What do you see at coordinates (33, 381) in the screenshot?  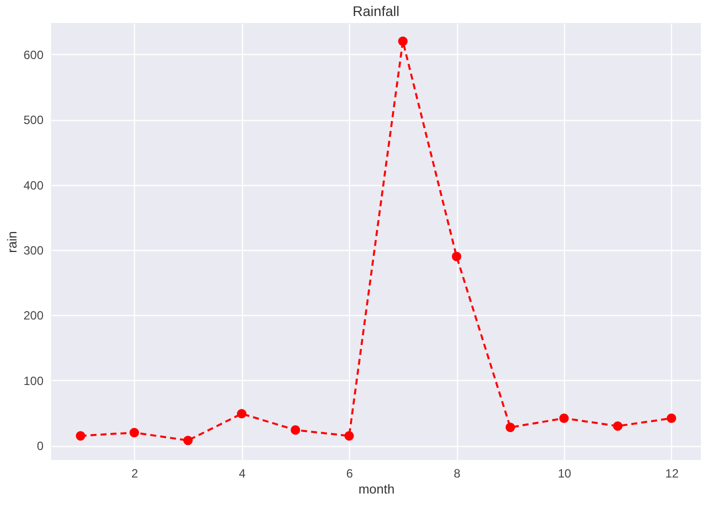 I see `y-tick-label: 100` at bounding box center [33, 381].